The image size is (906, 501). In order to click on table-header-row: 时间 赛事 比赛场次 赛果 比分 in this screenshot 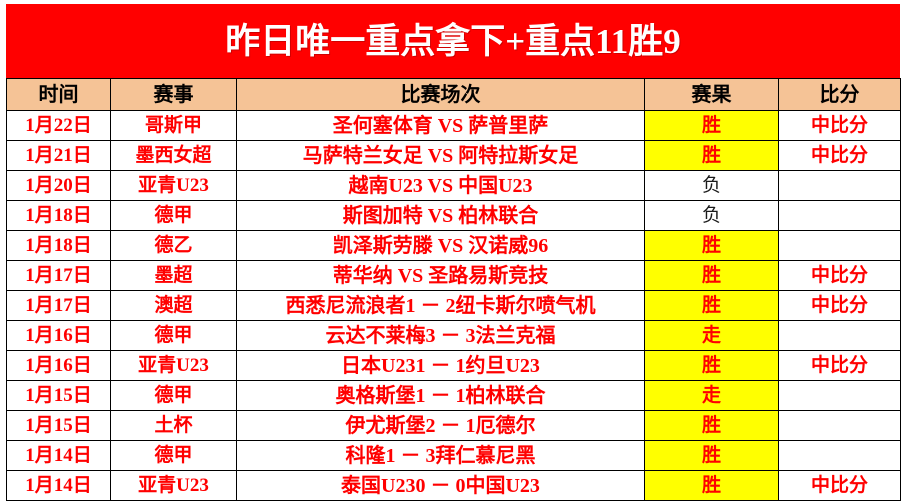, I will do `click(453, 94)`.